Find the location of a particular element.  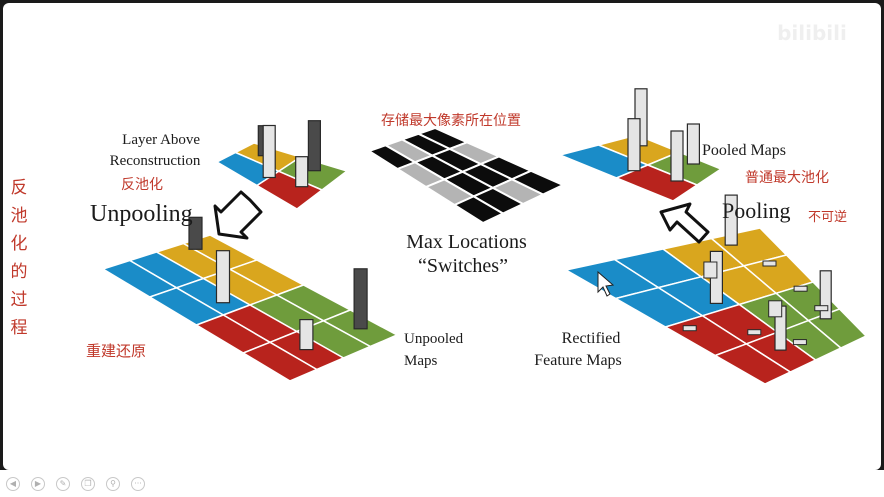

switches-grid is located at coordinates (466, 175).